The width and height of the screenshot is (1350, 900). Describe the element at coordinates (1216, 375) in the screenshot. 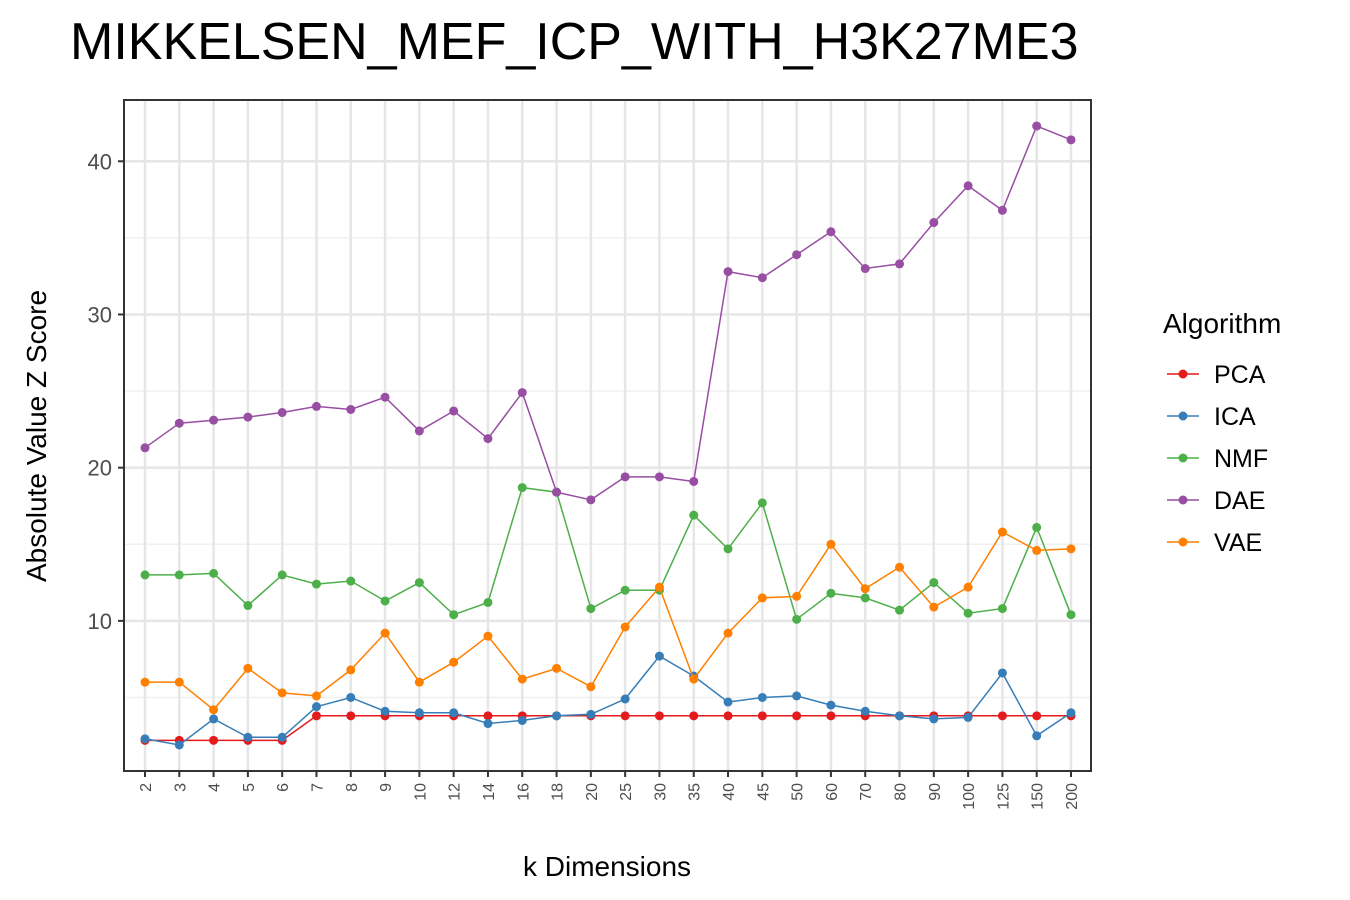

I see `legend-item-pca: PCA` at that location.